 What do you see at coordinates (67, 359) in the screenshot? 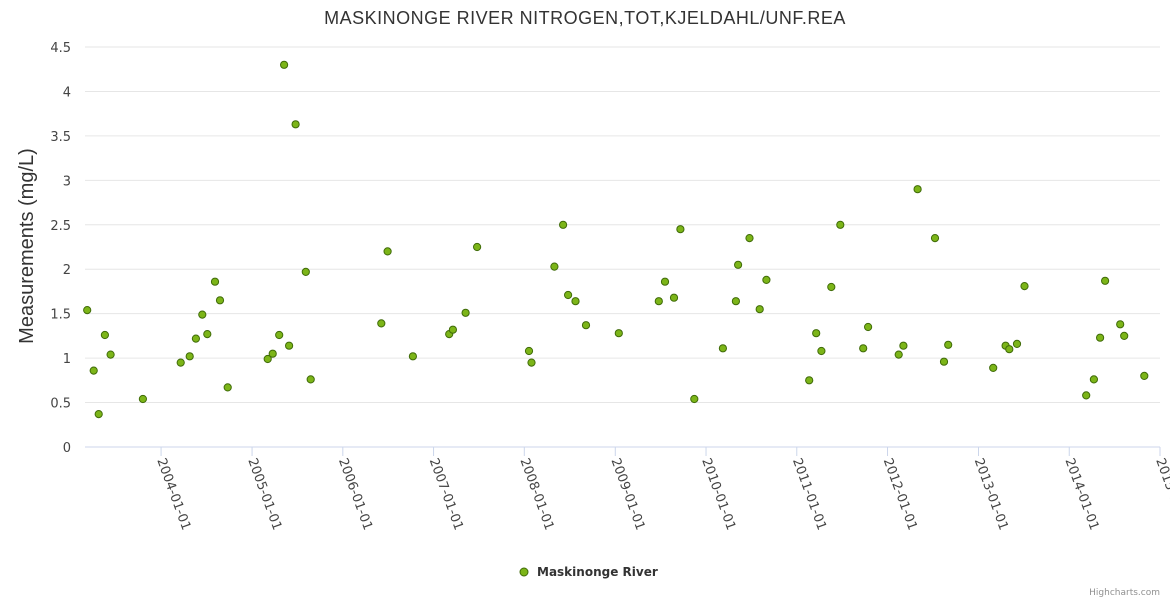
I see `y-tick-label: 1` at bounding box center [67, 359].